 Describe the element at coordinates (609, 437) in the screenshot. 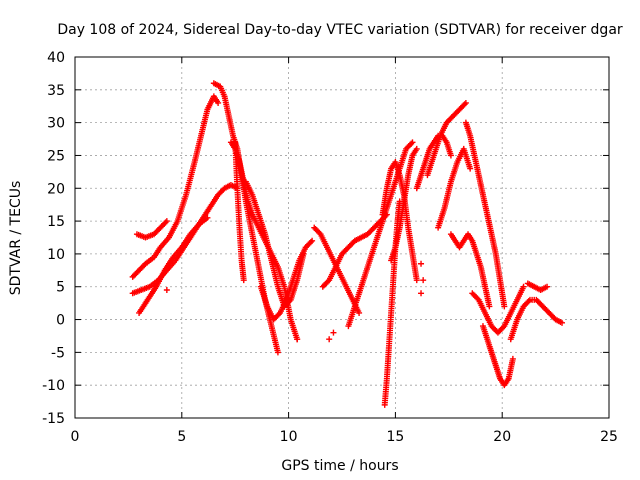

I see `x-tick-label: 25` at that location.